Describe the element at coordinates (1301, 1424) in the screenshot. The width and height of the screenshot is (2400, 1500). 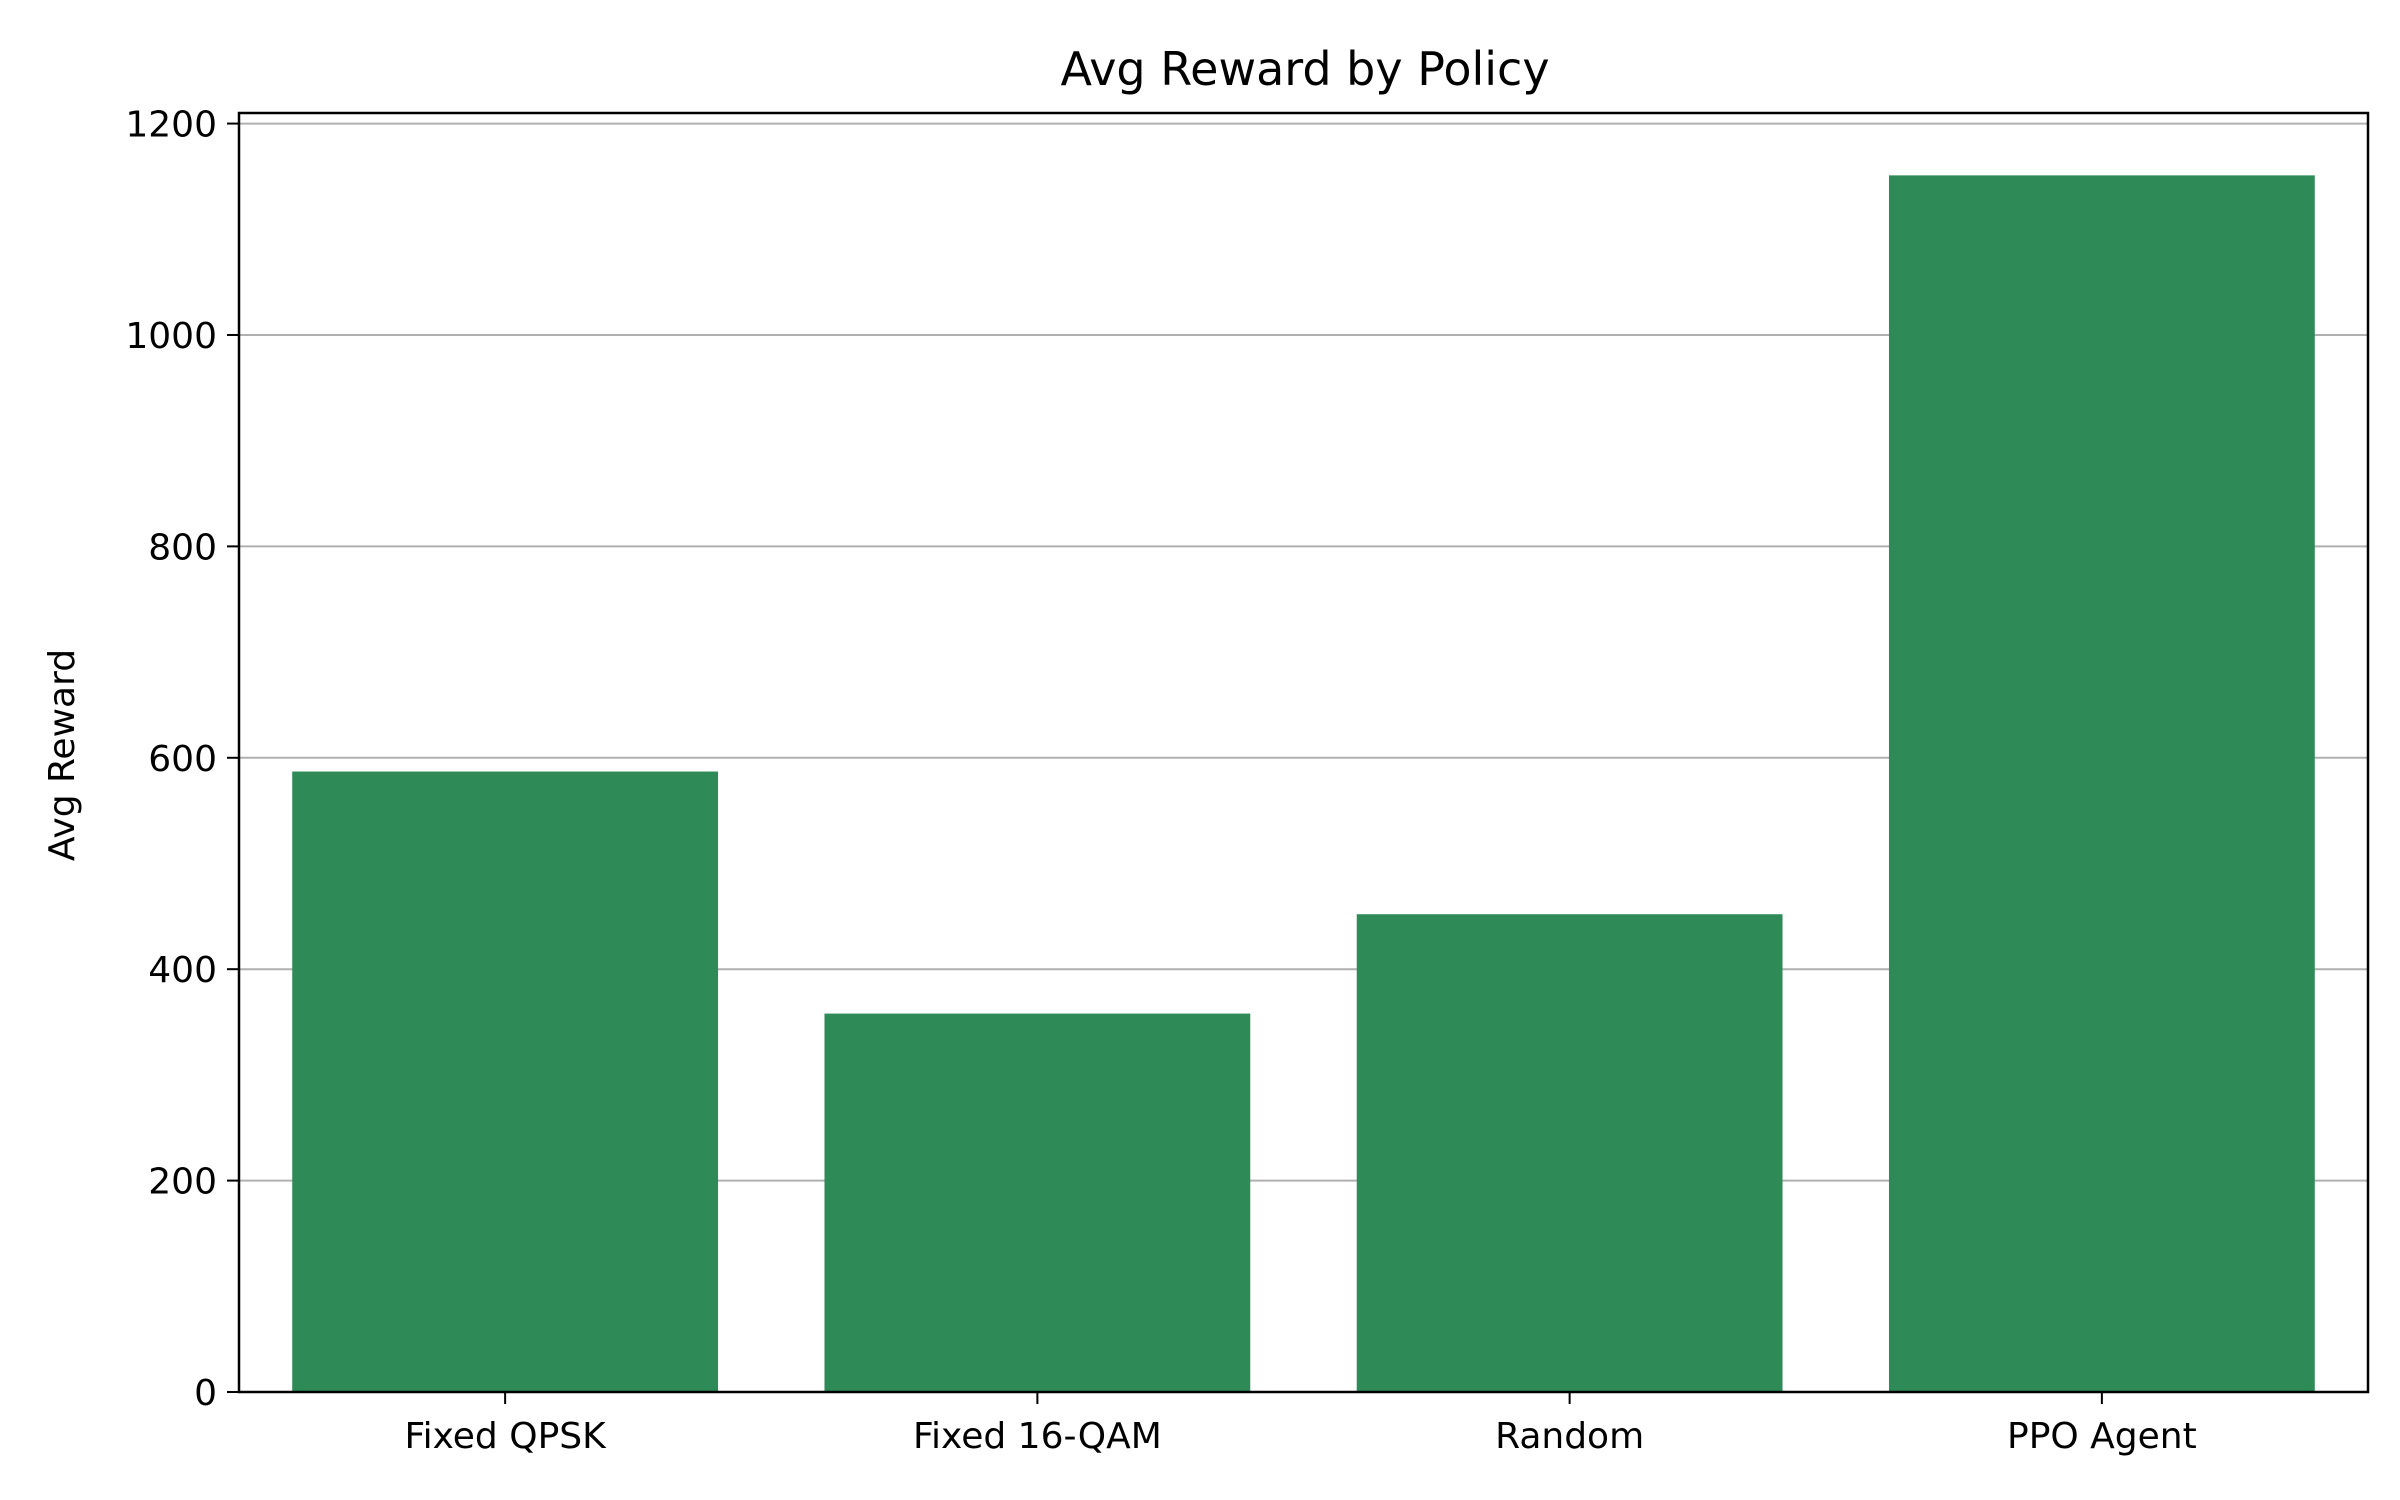
I see `x-ticks: Fixed QPSK Fixed 16-QAM Random PPO Agent` at that location.